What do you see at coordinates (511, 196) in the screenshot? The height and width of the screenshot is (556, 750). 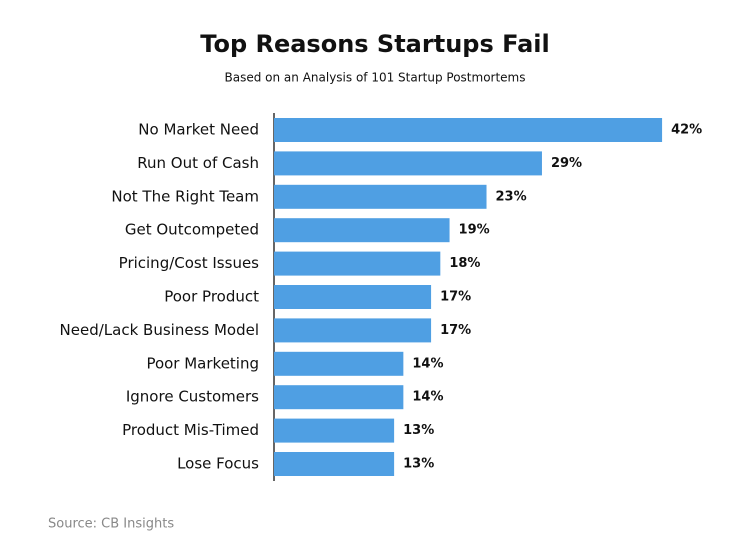 I see `value-label: 23%` at bounding box center [511, 196].